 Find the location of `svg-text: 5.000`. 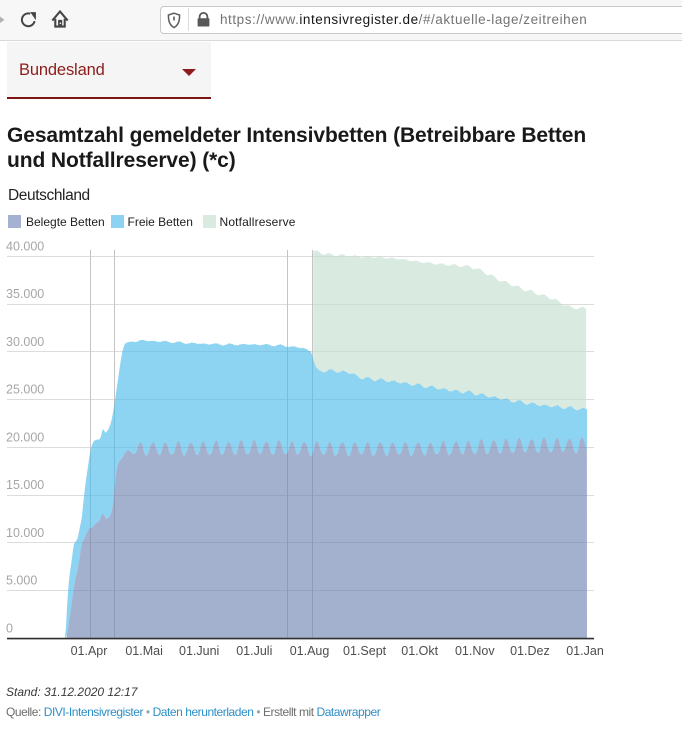

svg-text: 5.000 is located at coordinates (21, 581).